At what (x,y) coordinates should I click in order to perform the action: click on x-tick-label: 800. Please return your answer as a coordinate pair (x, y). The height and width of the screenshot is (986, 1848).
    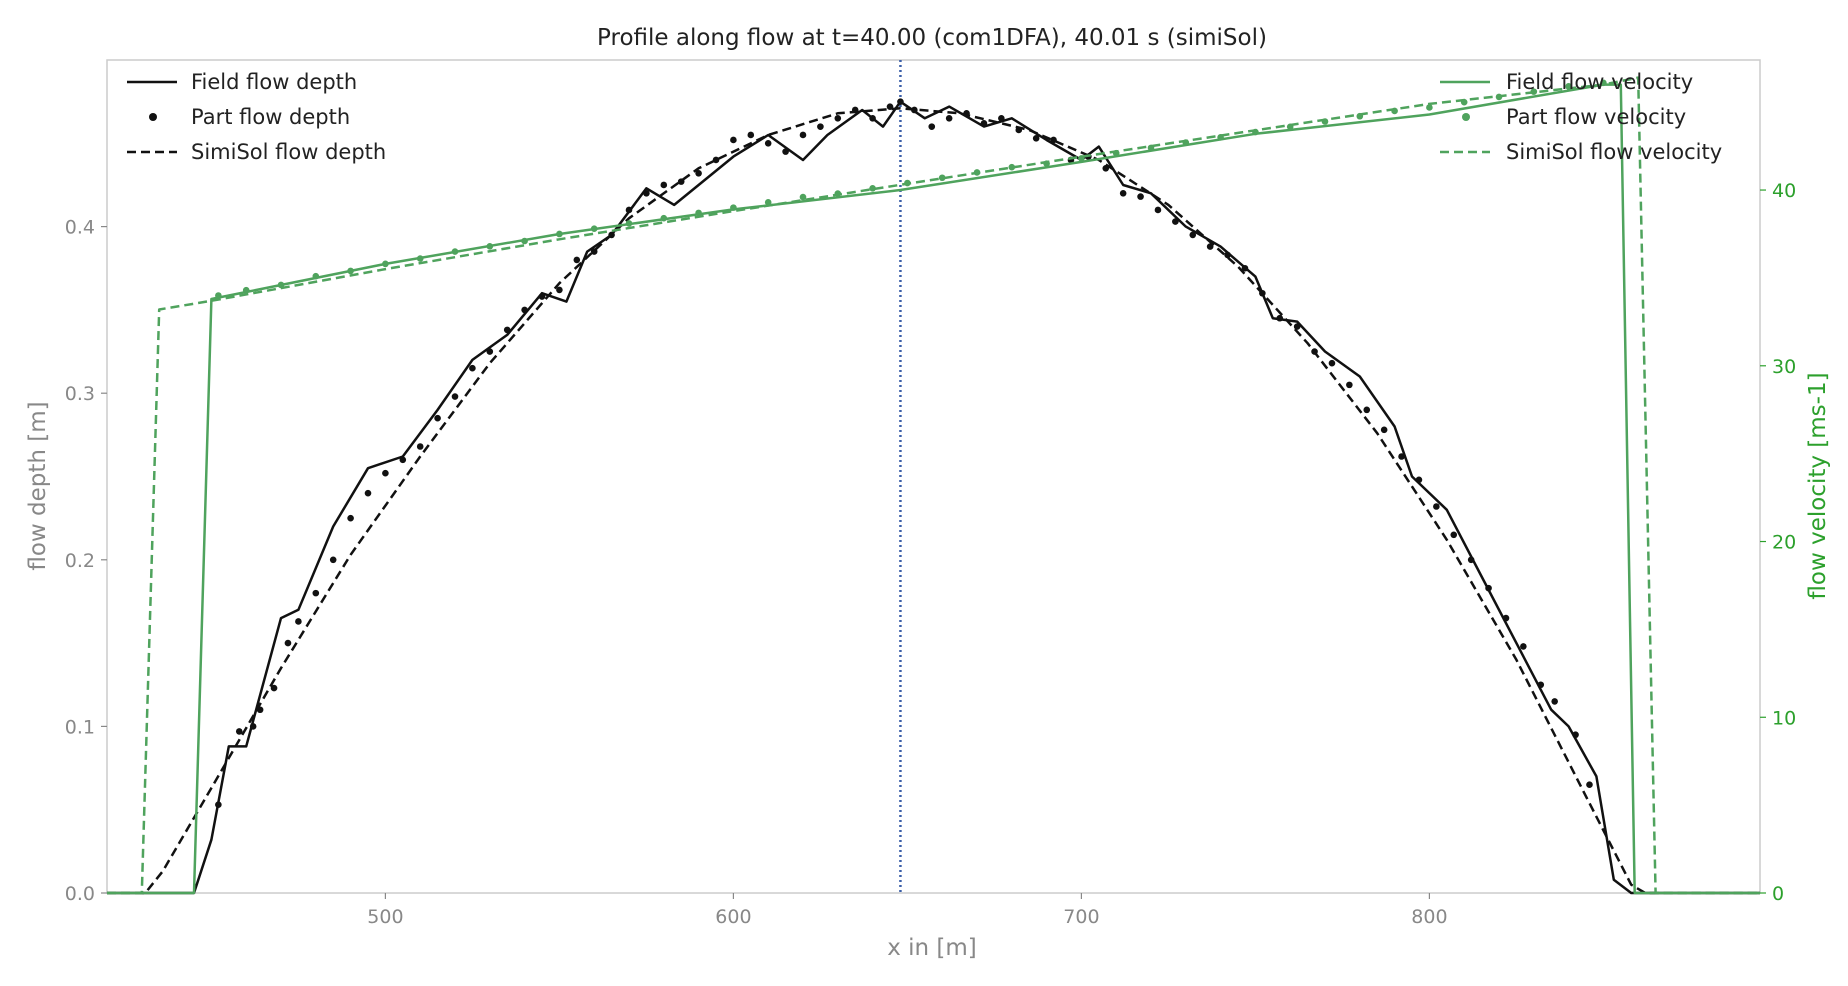
    Looking at the image, I should click on (1429, 917).